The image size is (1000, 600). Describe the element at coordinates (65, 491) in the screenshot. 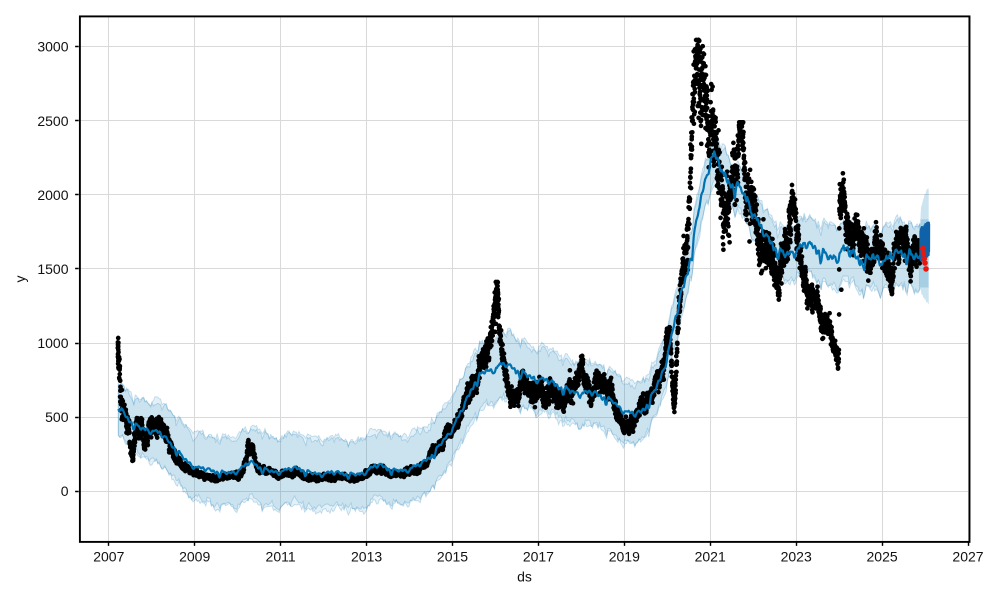

I see `svg-text: 0` at that location.